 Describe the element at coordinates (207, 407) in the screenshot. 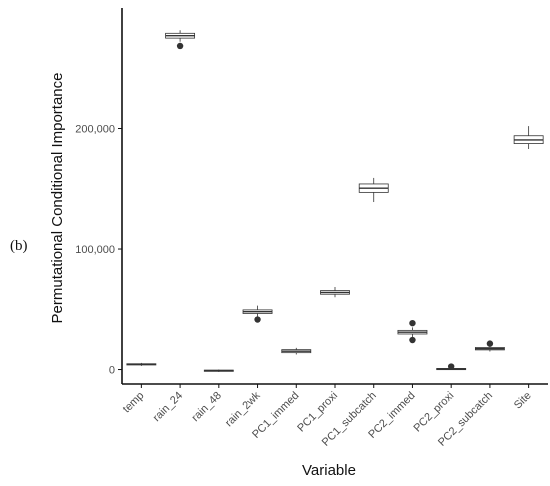

I see `x-tick-label: rain_48` at that location.